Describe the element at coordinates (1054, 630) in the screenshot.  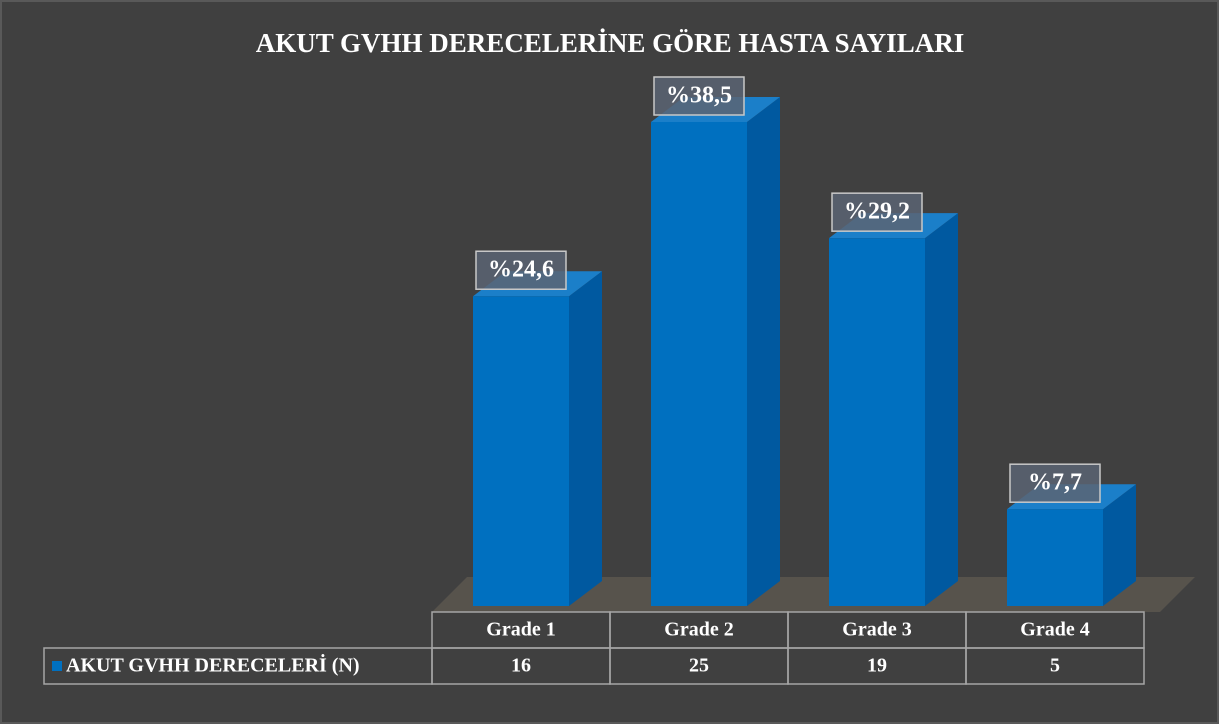
I see `x-tick-label: Grade 4` at that location.